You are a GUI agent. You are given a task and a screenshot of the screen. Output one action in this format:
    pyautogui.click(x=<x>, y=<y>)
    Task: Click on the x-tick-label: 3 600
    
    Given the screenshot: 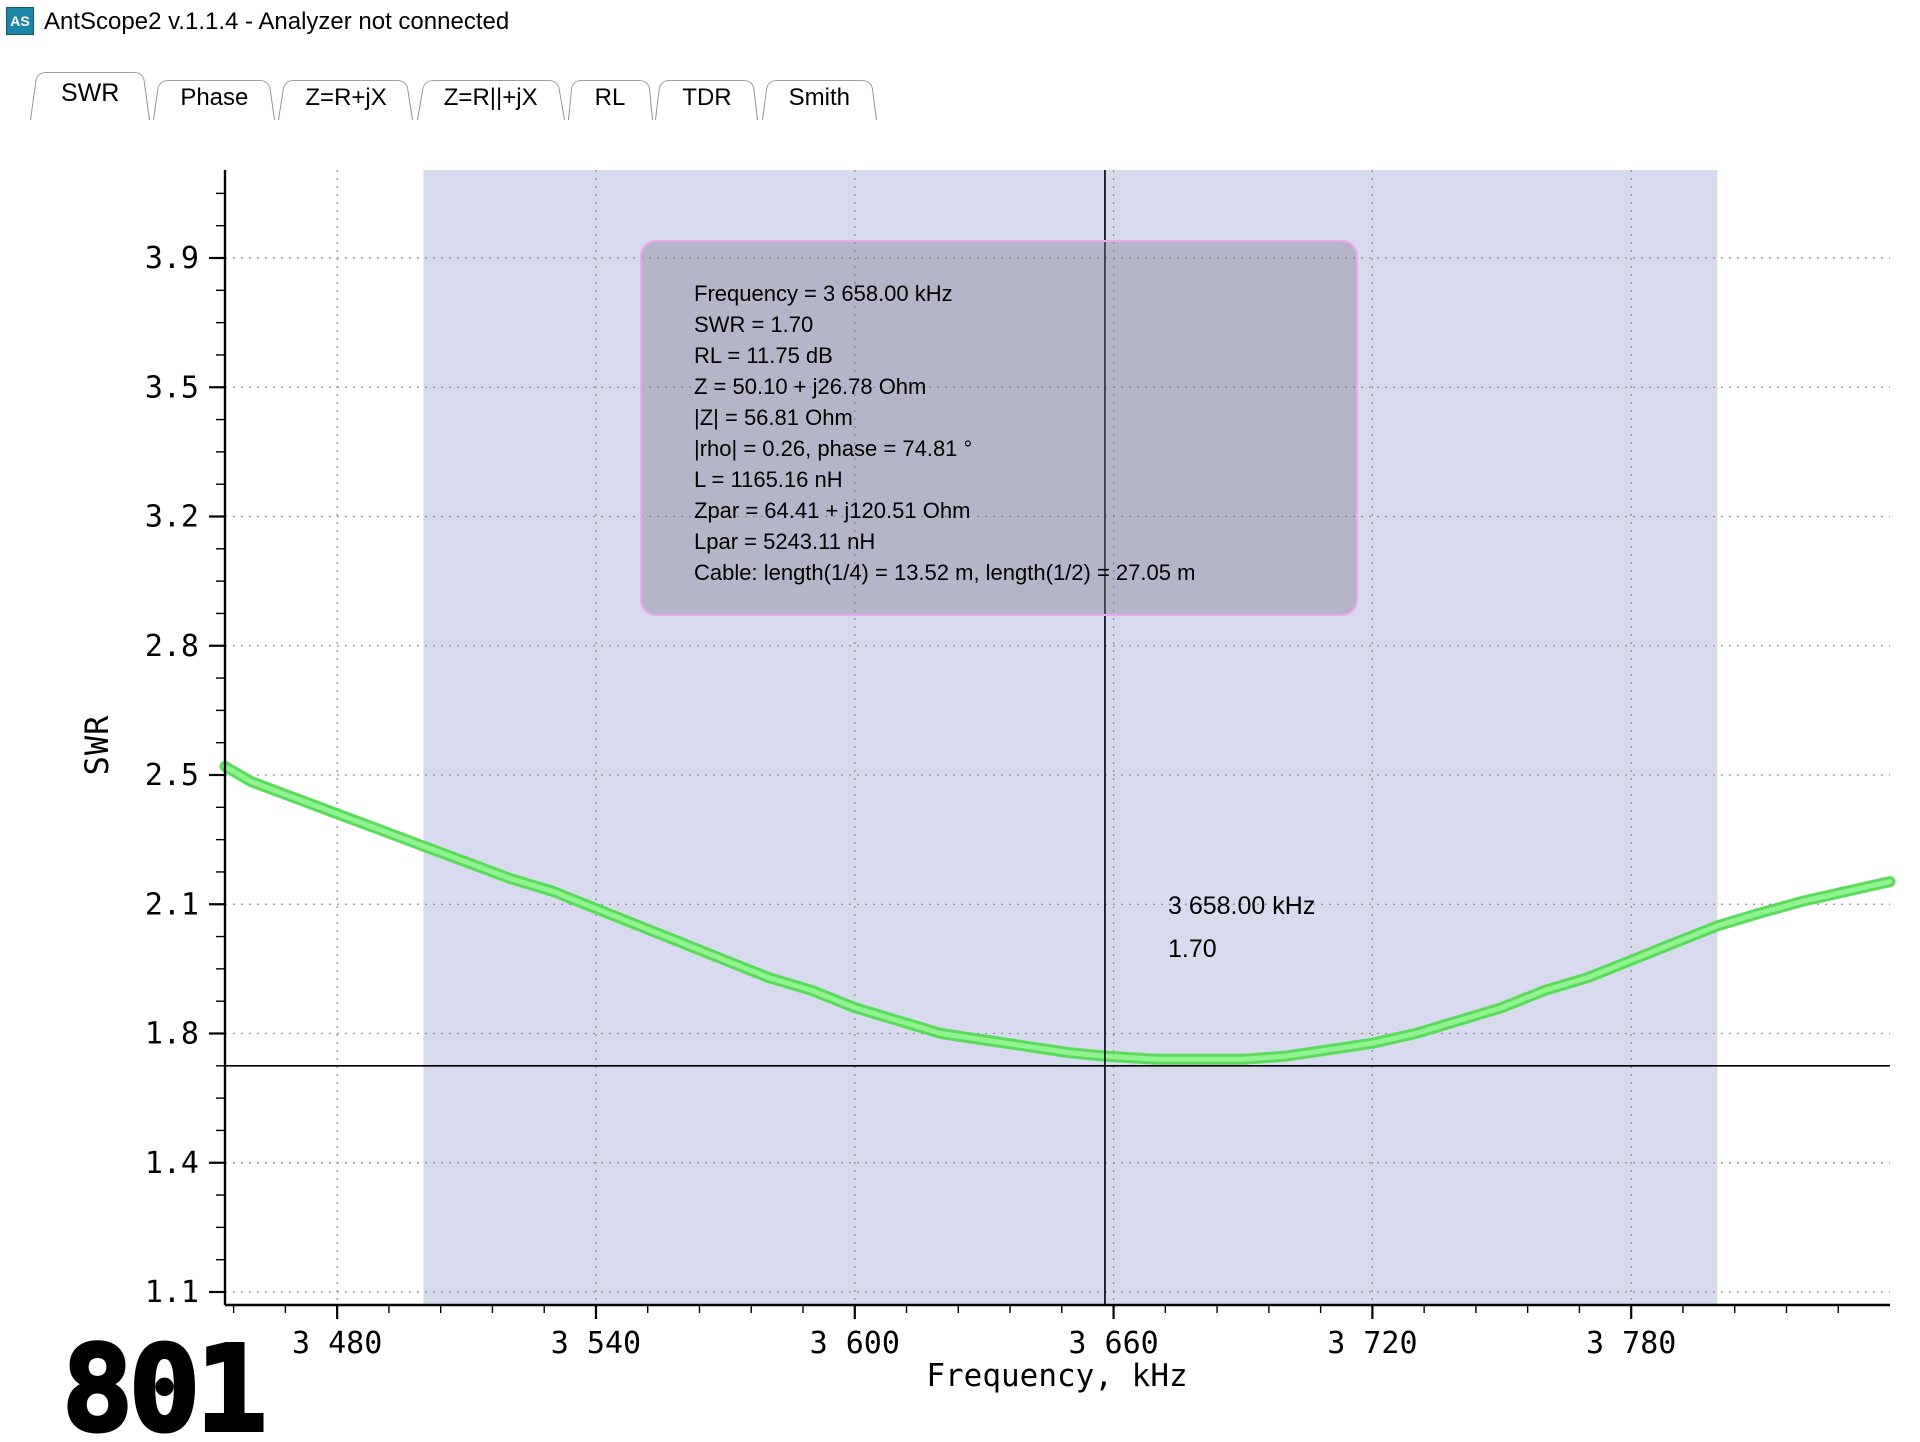 What is the action you would take?
    pyautogui.click(x=855, y=1343)
    